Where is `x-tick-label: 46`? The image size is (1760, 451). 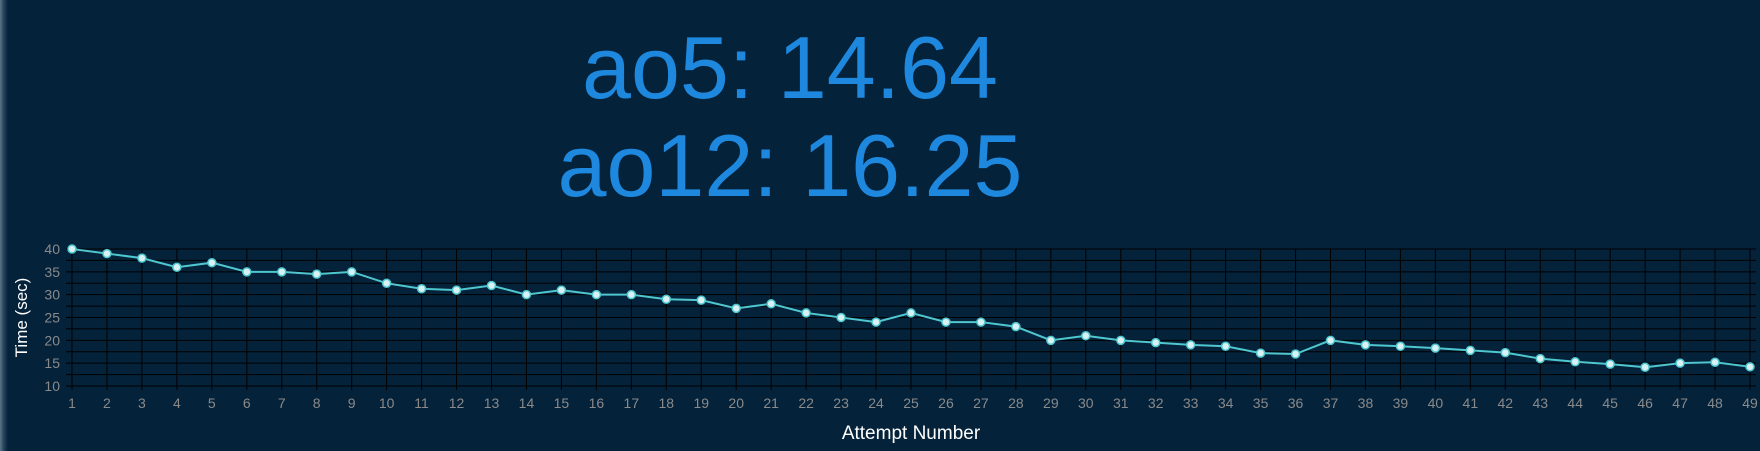
x-tick-label: 46 is located at coordinates (1645, 403).